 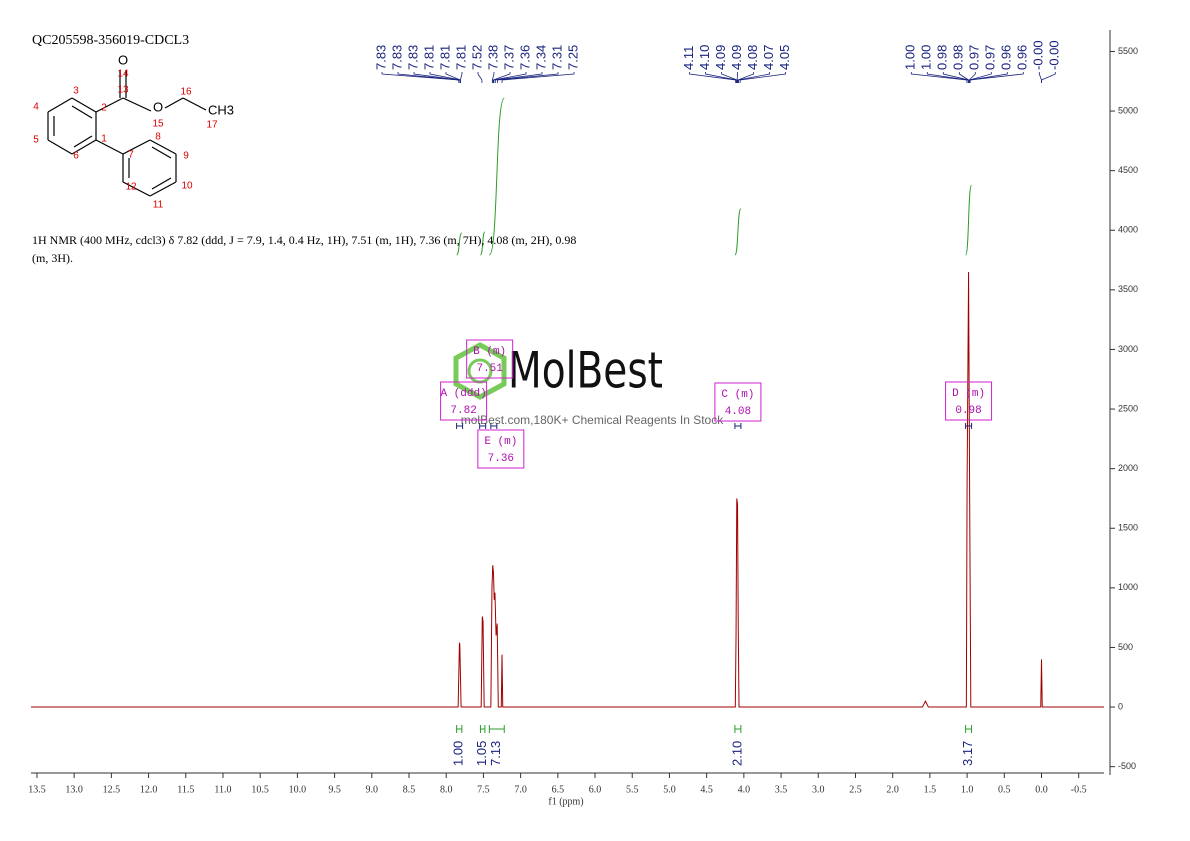 What do you see at coordinates (565, 801) in the screenshot?
I see `x-axis-label: f1 (ppm)` at bounding box center [565, 801].